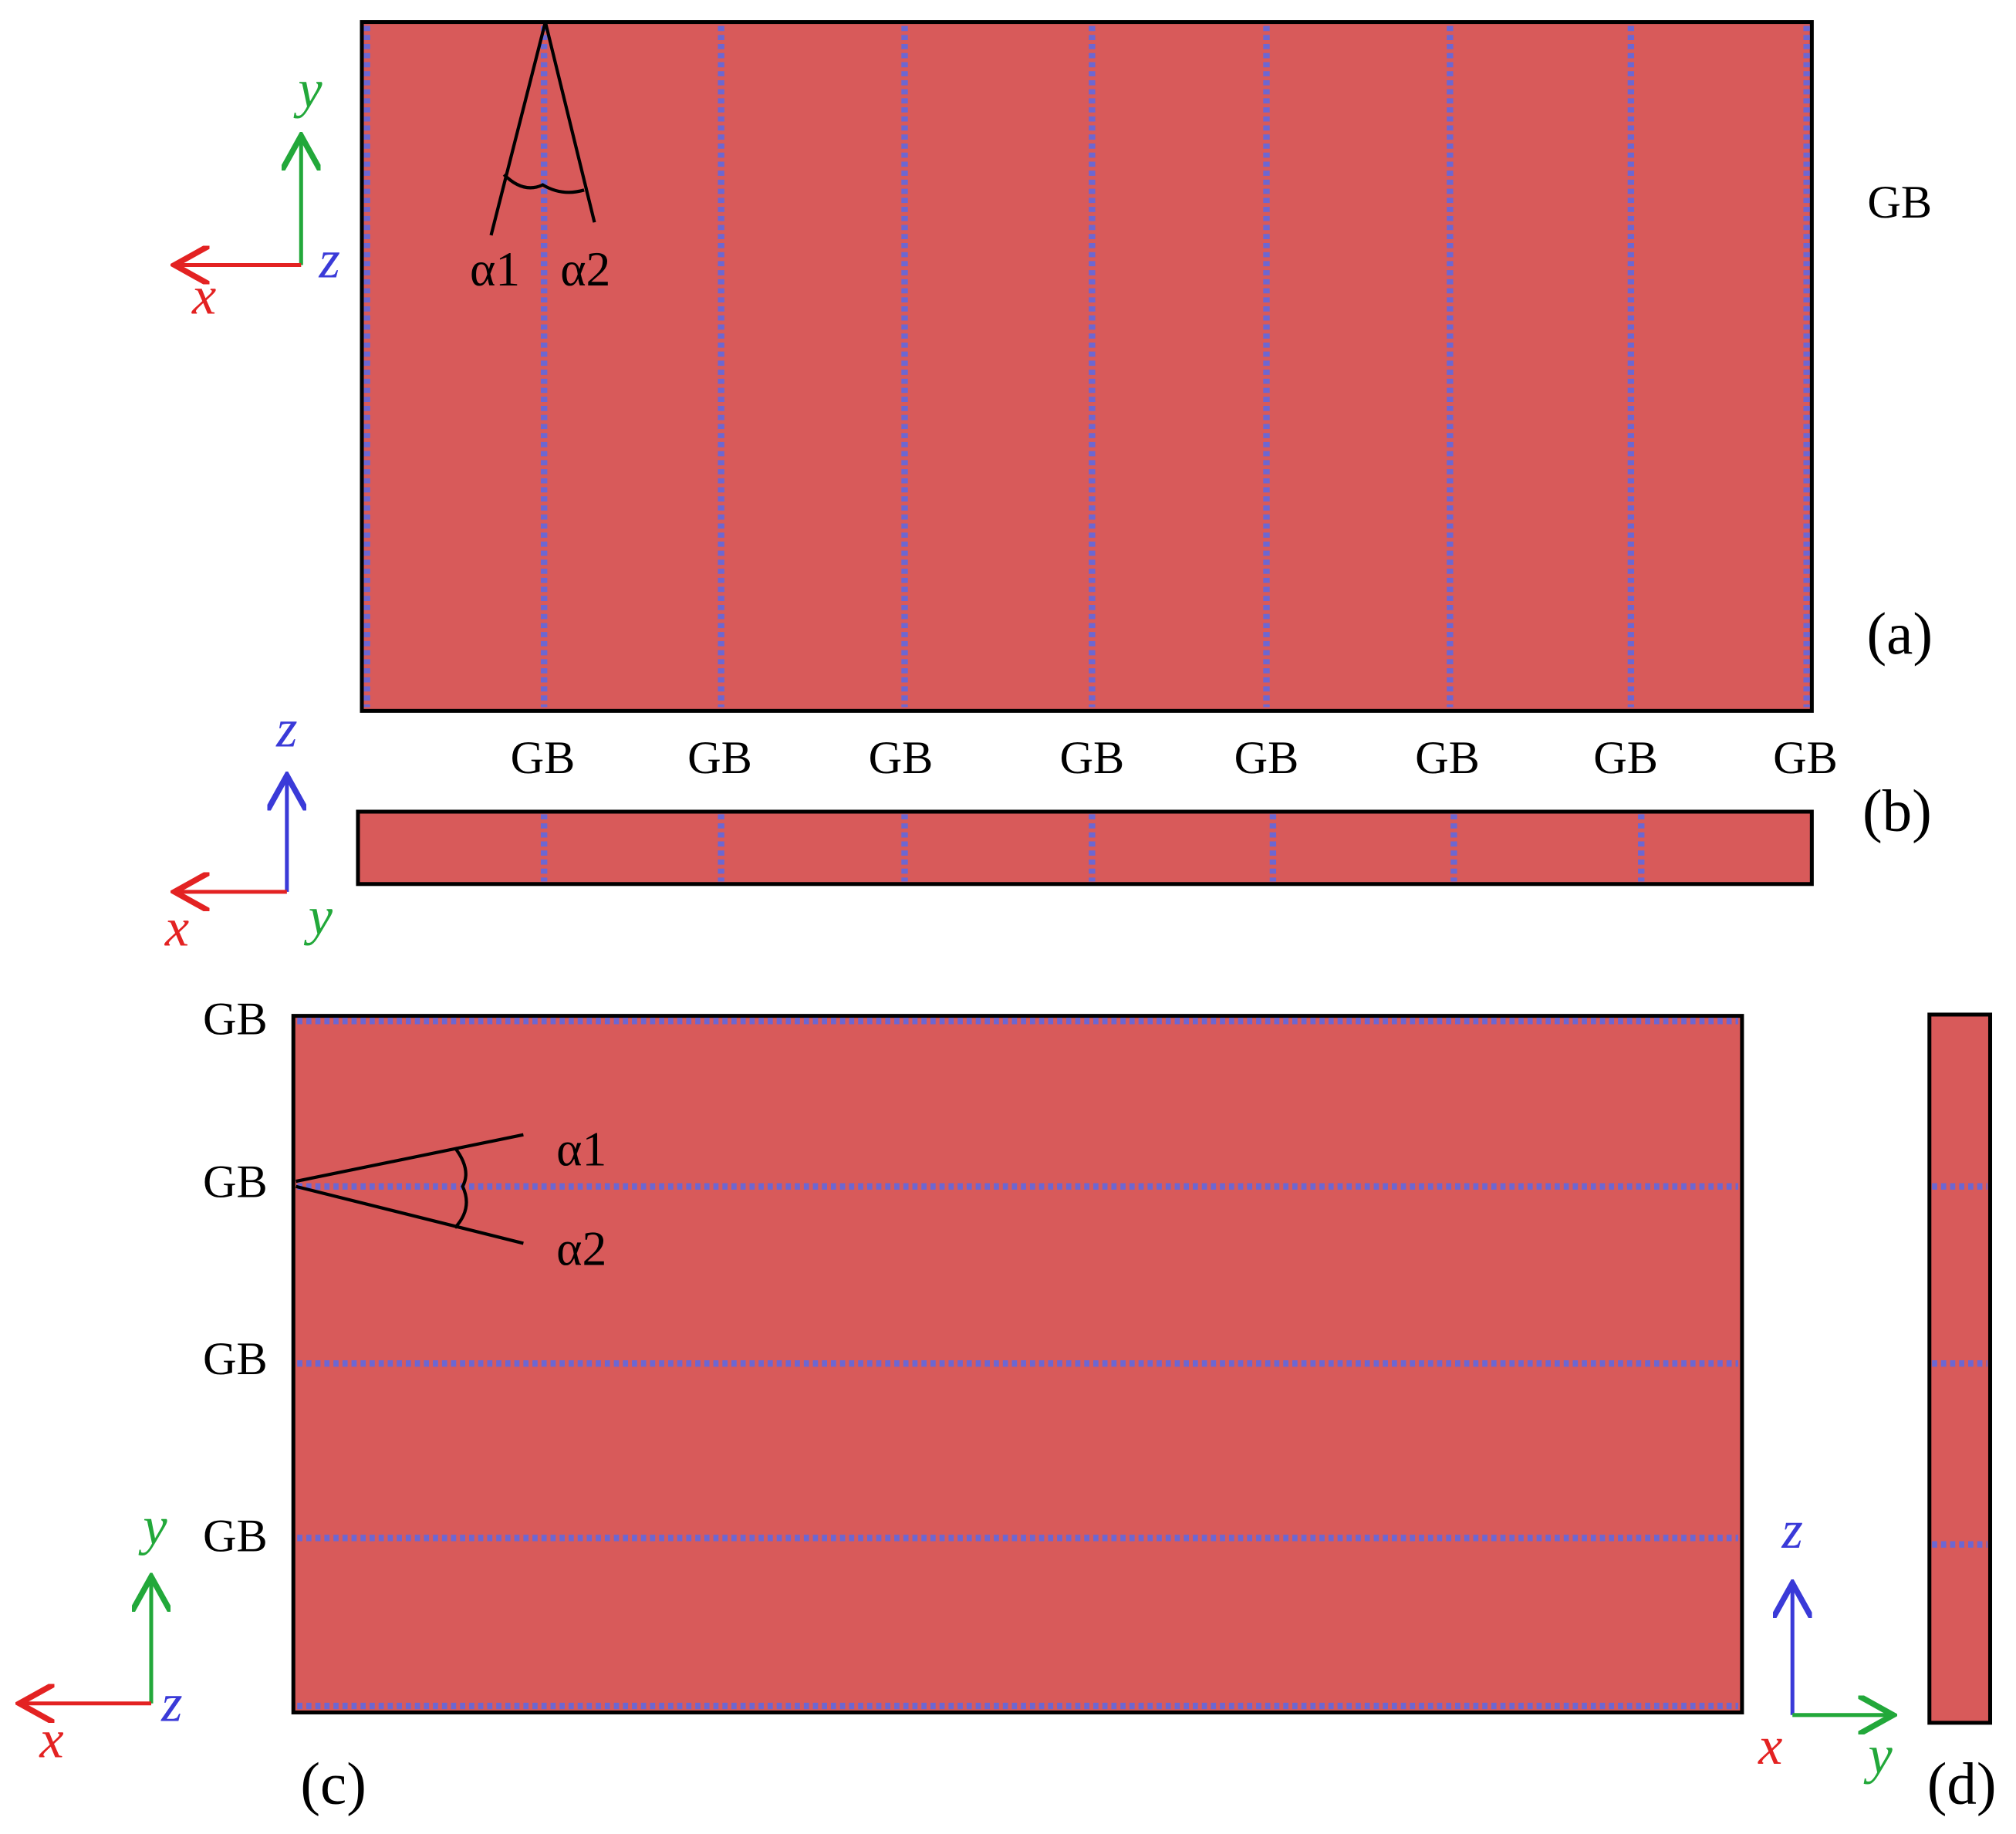 This screenshot has height=1834, width=2016. I want to click on panel-label: (c), so click(333, 1784).